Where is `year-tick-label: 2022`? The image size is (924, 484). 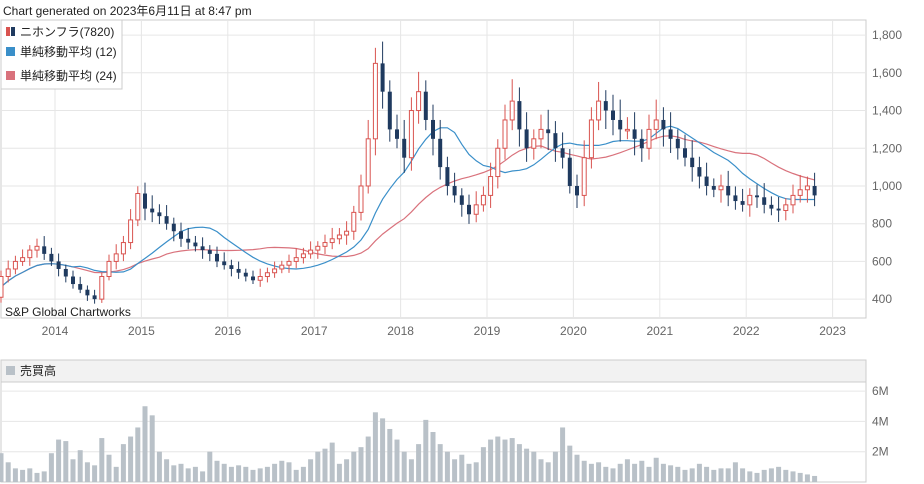
year-tick-label: 2022 is located at coordinates (746, 331).